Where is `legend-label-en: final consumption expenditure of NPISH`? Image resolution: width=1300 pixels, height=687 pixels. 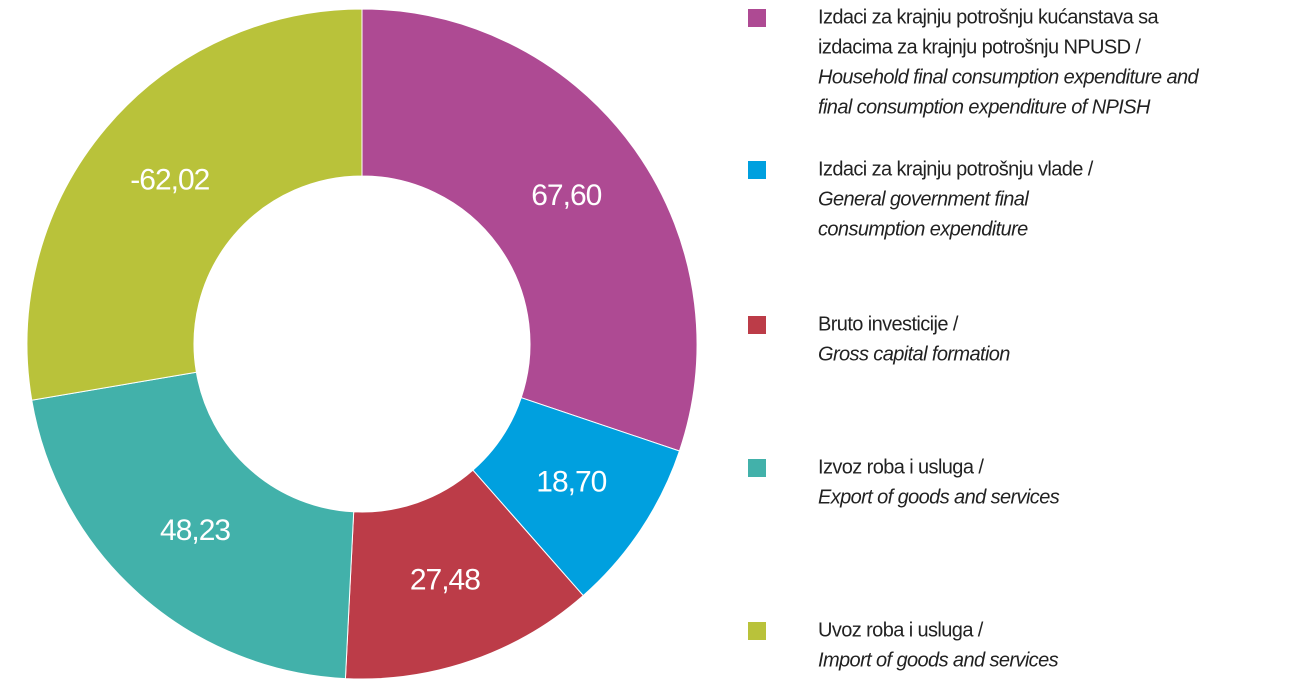
legend-label-en: final consumption expenditure of NPISH is located at coordinates (984, 107).